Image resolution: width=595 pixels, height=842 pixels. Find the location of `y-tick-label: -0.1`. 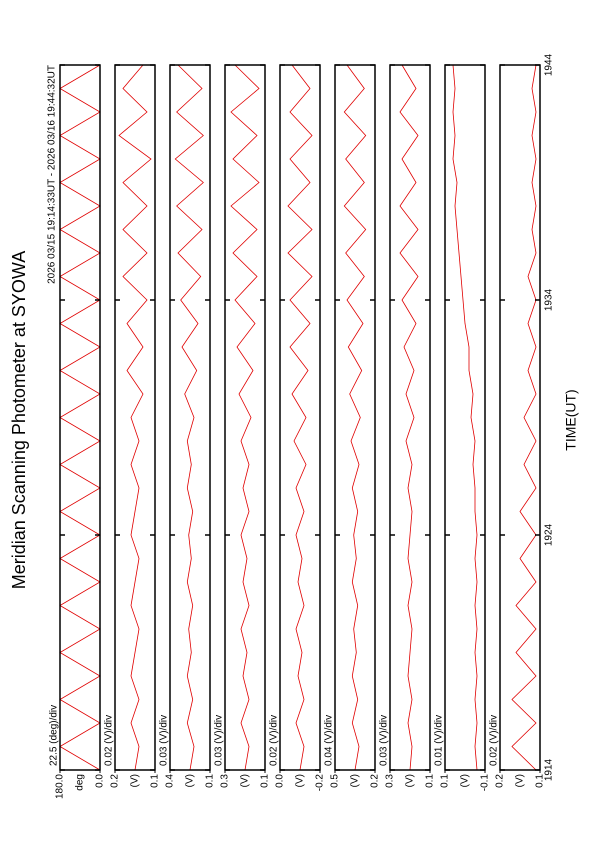

y-tick-label: -0.1 is located at coordinates (485, 783).